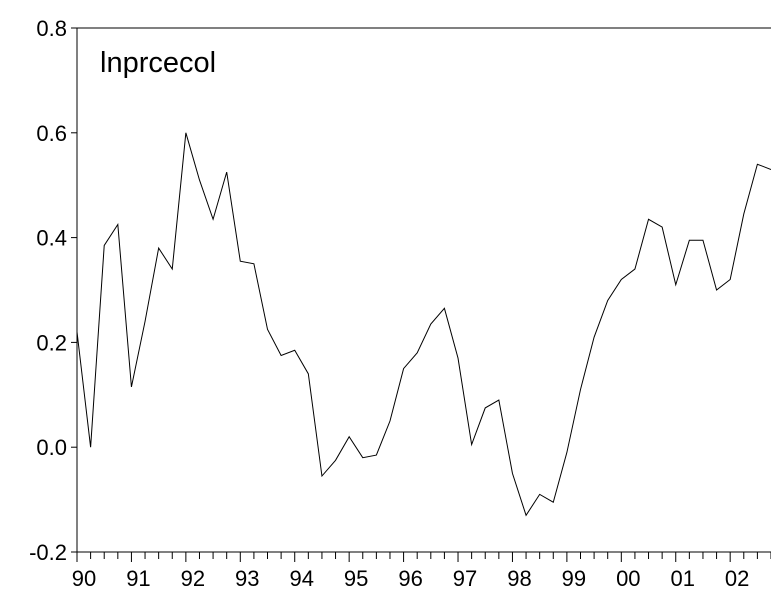 The image size is (771, 597). Describe the element at coordinates (465, 578) in the screenshot. I see `x-tick-label: 97` at that location.